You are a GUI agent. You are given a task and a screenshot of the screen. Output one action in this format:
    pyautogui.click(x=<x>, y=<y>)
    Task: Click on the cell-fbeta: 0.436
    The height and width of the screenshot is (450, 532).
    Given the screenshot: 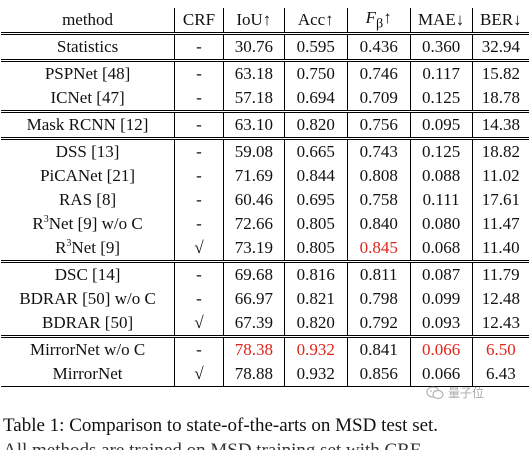 What is the action you would take?
    pyautogui.click(x=378, y=46)
    